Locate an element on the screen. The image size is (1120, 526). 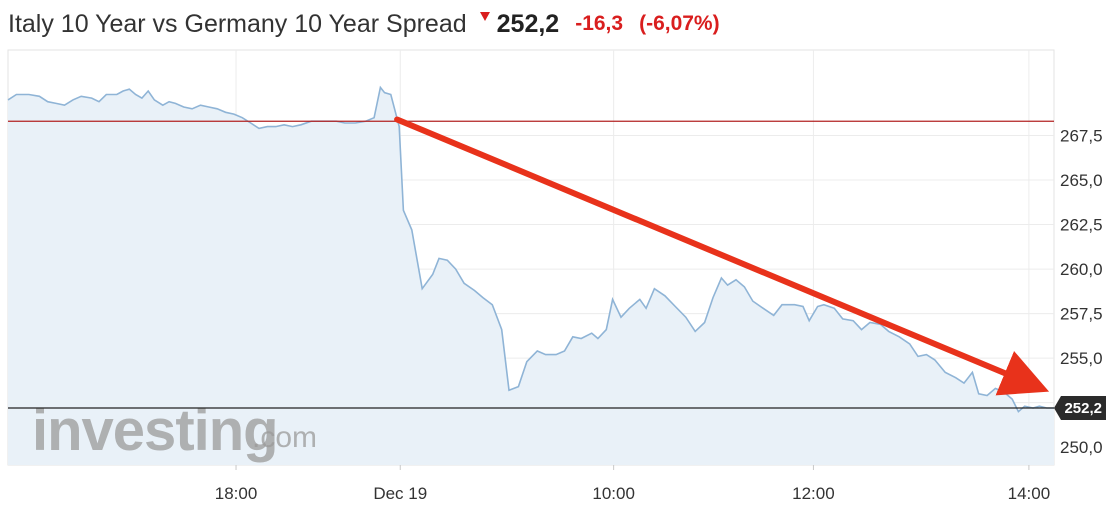
x-tick-label: 10:00 is located at coordinates (613, 493).